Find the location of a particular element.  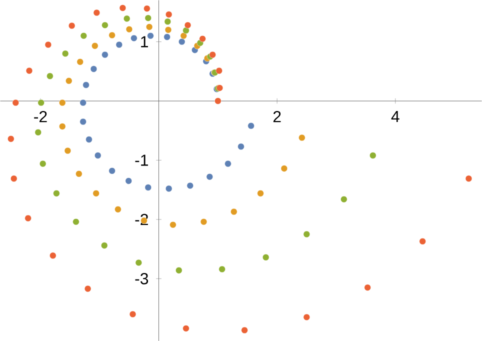

y-tick-label: 1 is located at coordinates (144, 42).